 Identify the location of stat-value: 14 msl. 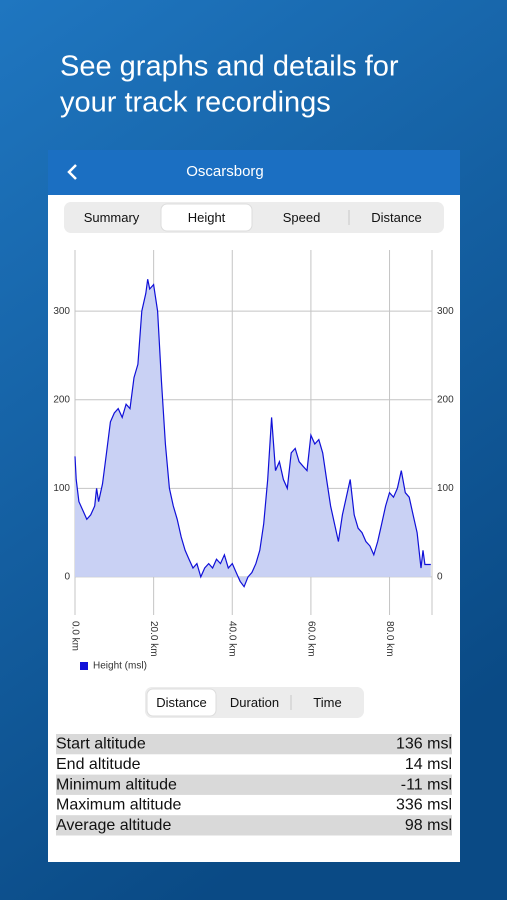
(428, 764).